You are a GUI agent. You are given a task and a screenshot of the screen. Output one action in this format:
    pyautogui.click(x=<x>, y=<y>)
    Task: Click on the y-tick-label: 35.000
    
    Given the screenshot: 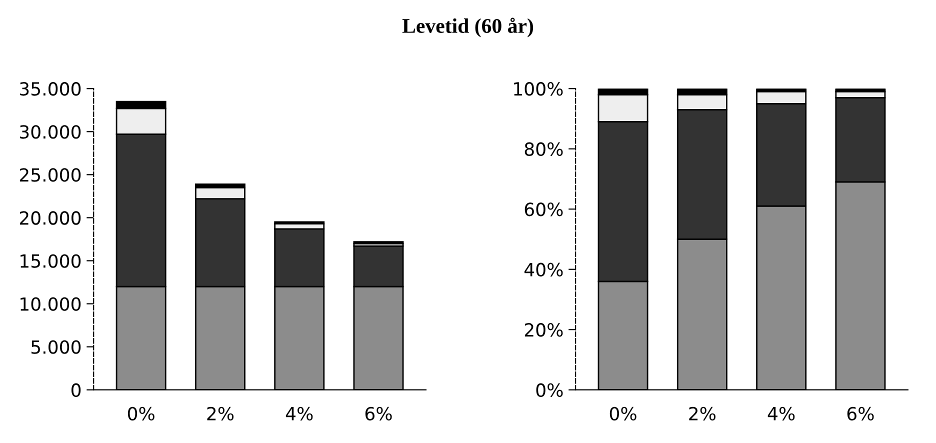 What is the action you would take?
    pyautogui.click(x=50, y=89)
    